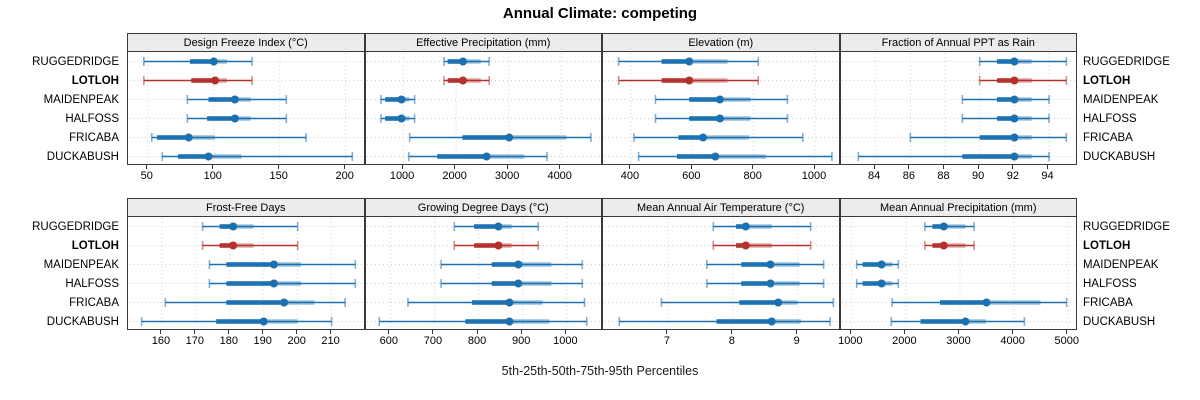 The height and width of the screenshot is (400, 1200). I want to click on panel-growing-degree-days-c: Growing Degree Days (°C) 600 700 800 900 1000, so click(483, 277).